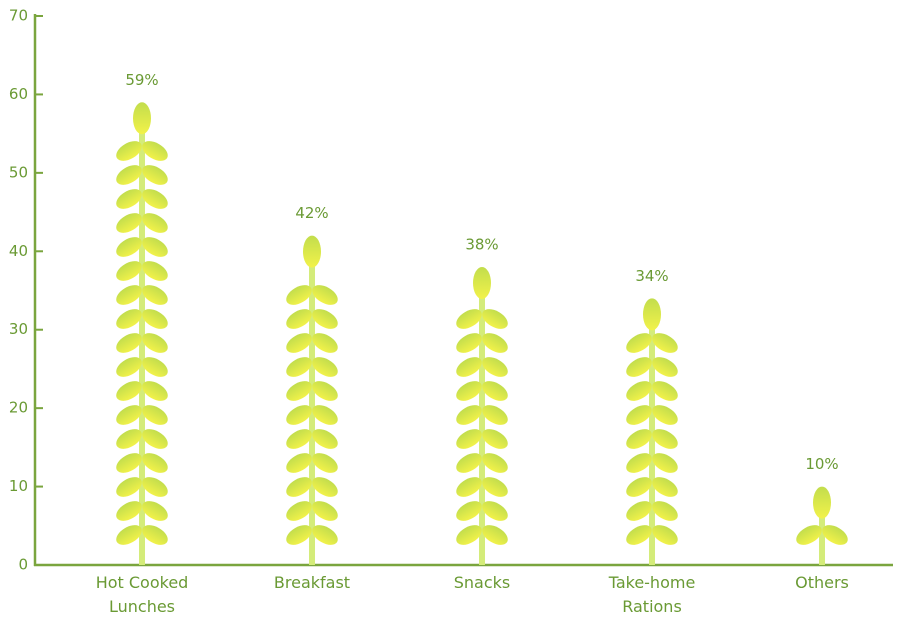  Describe the element at coordinates (141, 80) in the screenshot. I see `value-label: 59%` at that location.